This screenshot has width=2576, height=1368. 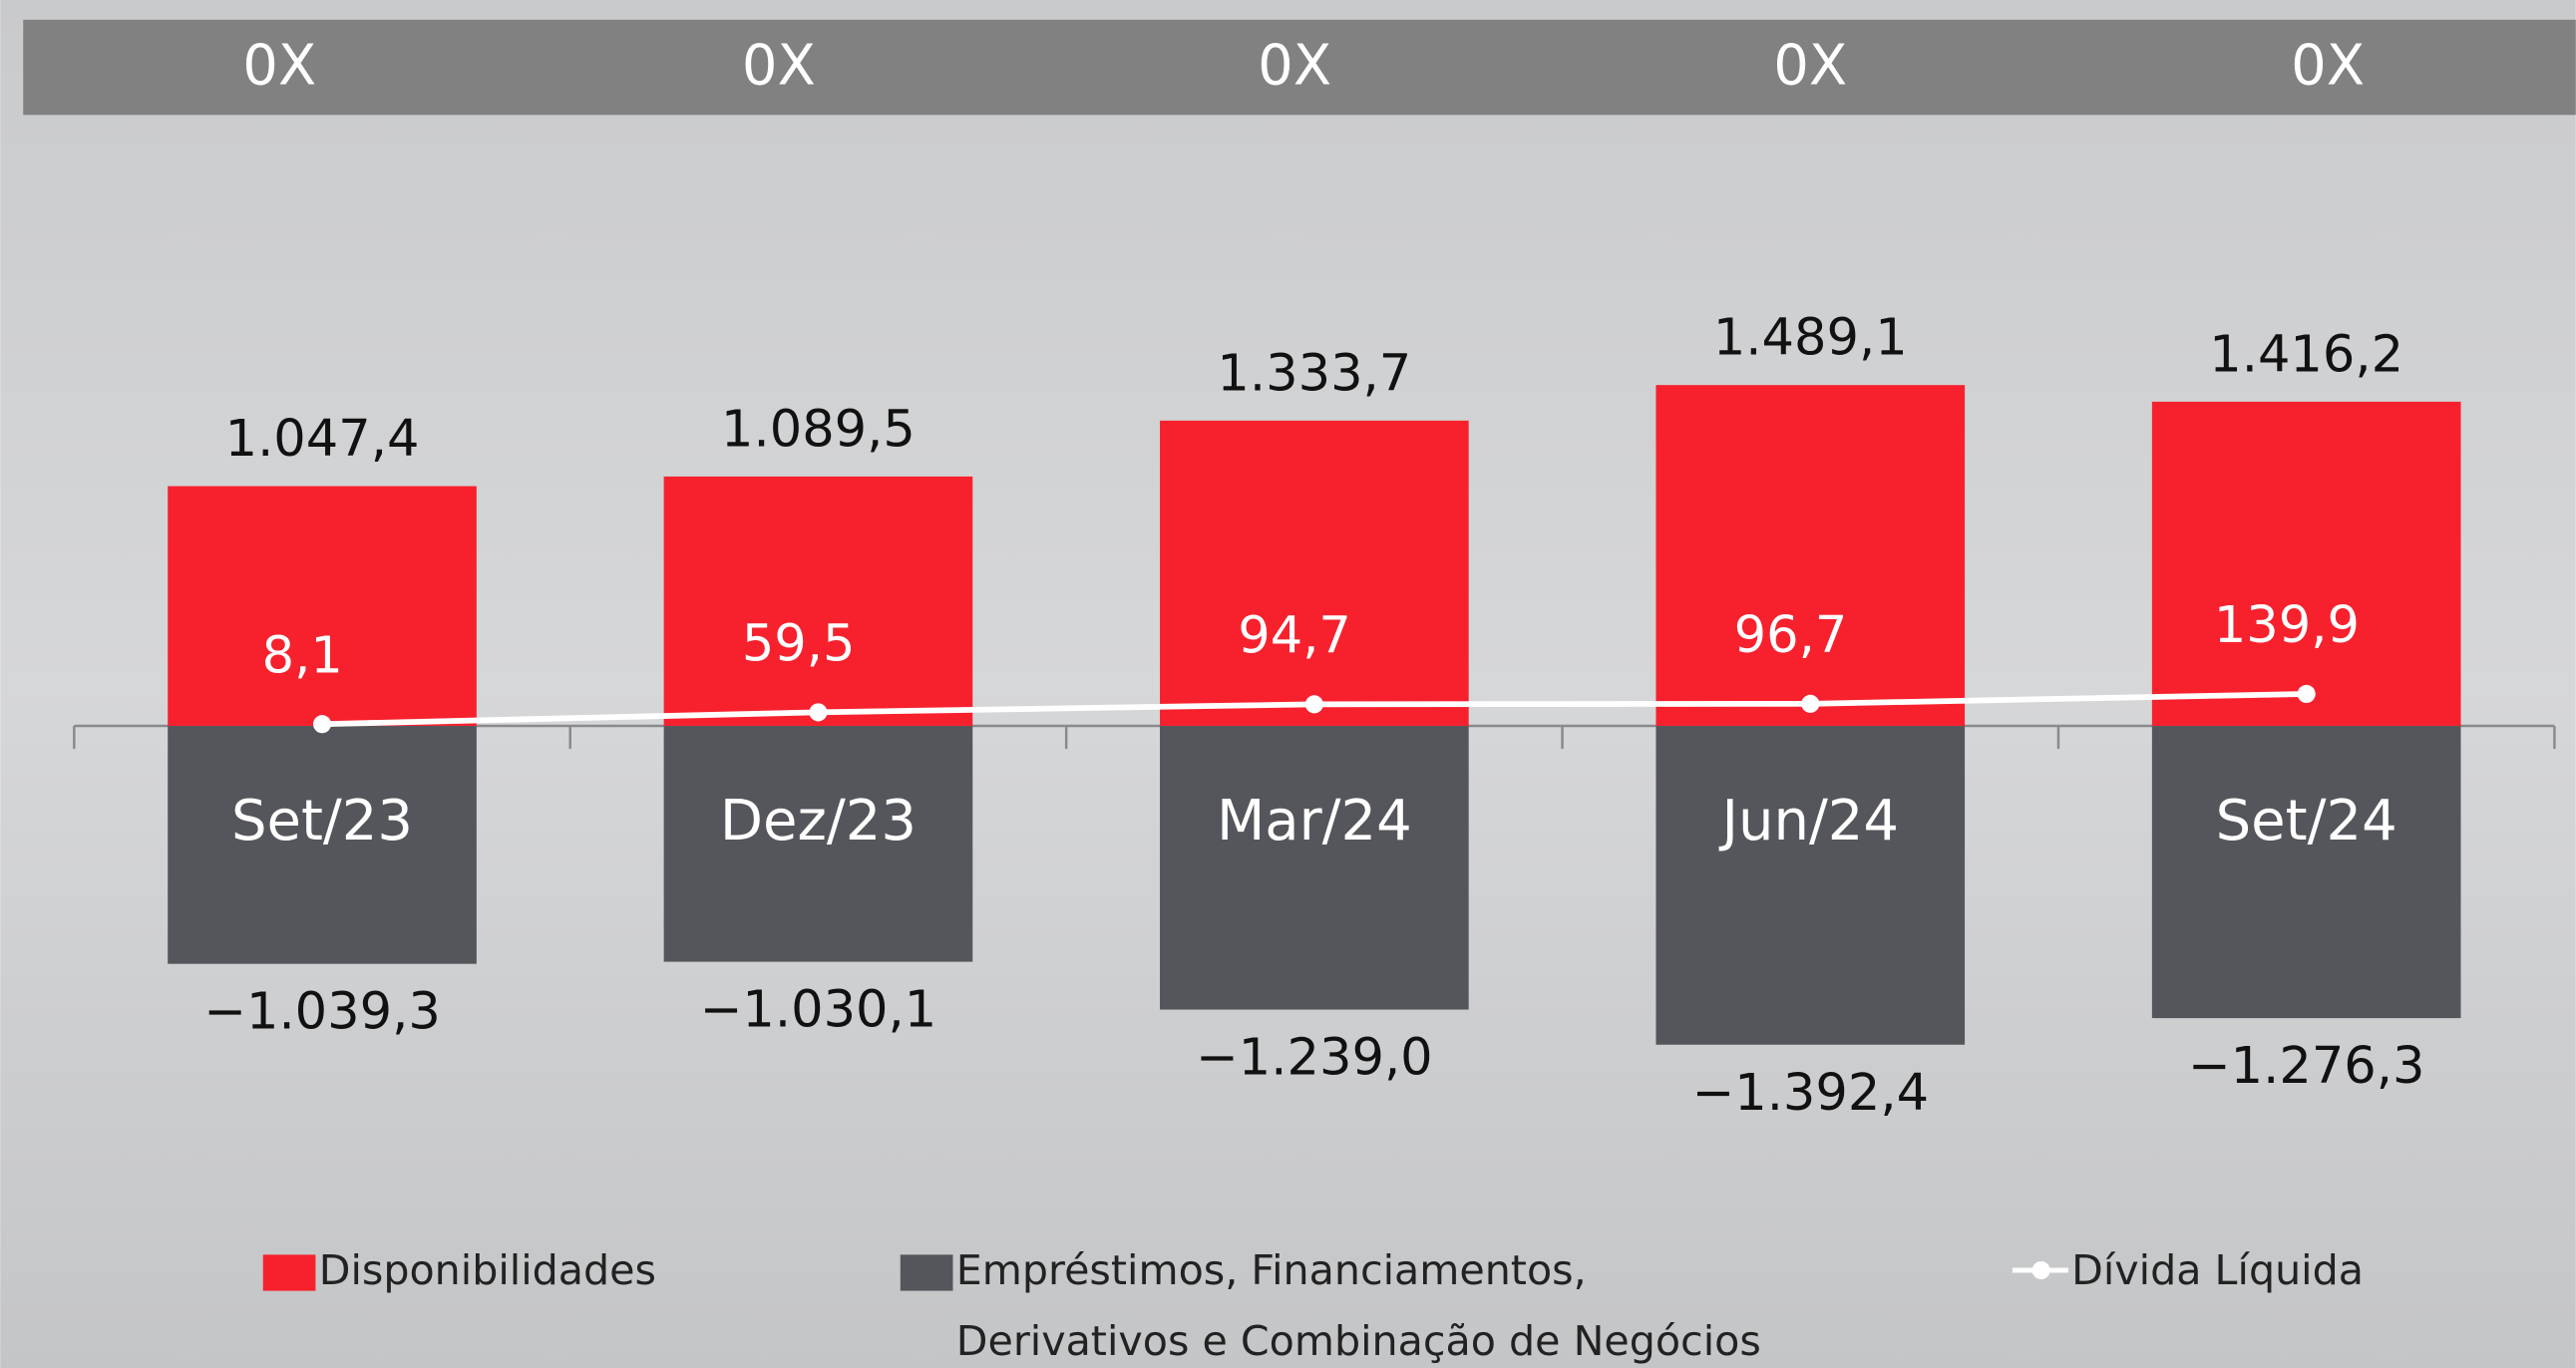 I want to click on value-label: −1.392,4, so click(x=1810, y=1093).